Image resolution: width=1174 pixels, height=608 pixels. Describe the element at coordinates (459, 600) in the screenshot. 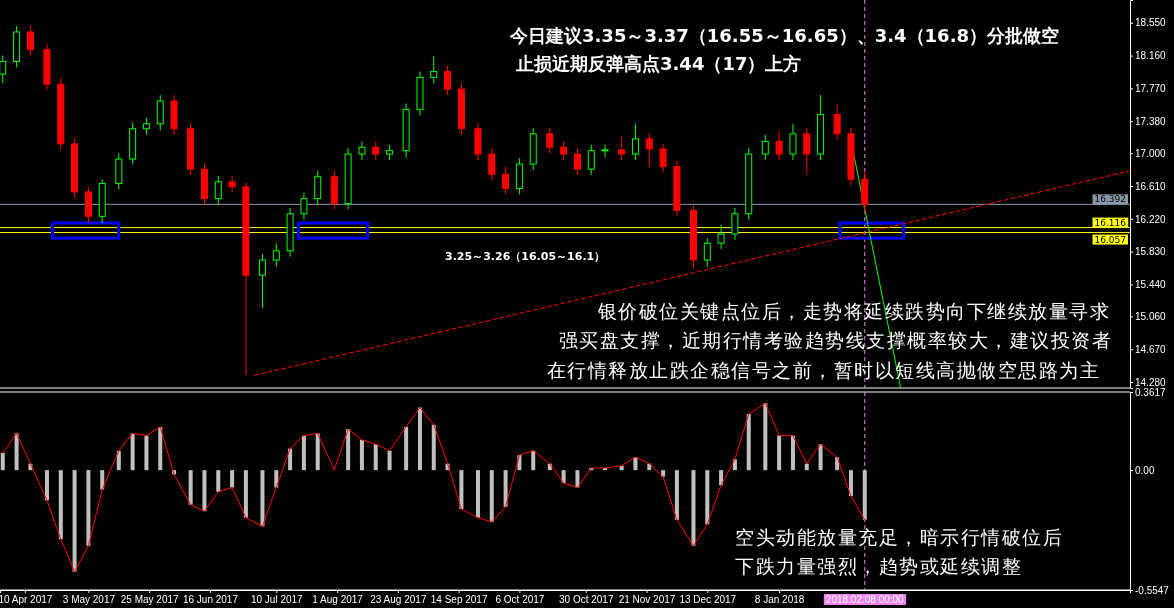

I see `x-tick-label: 14 Sep 2017` at that location.